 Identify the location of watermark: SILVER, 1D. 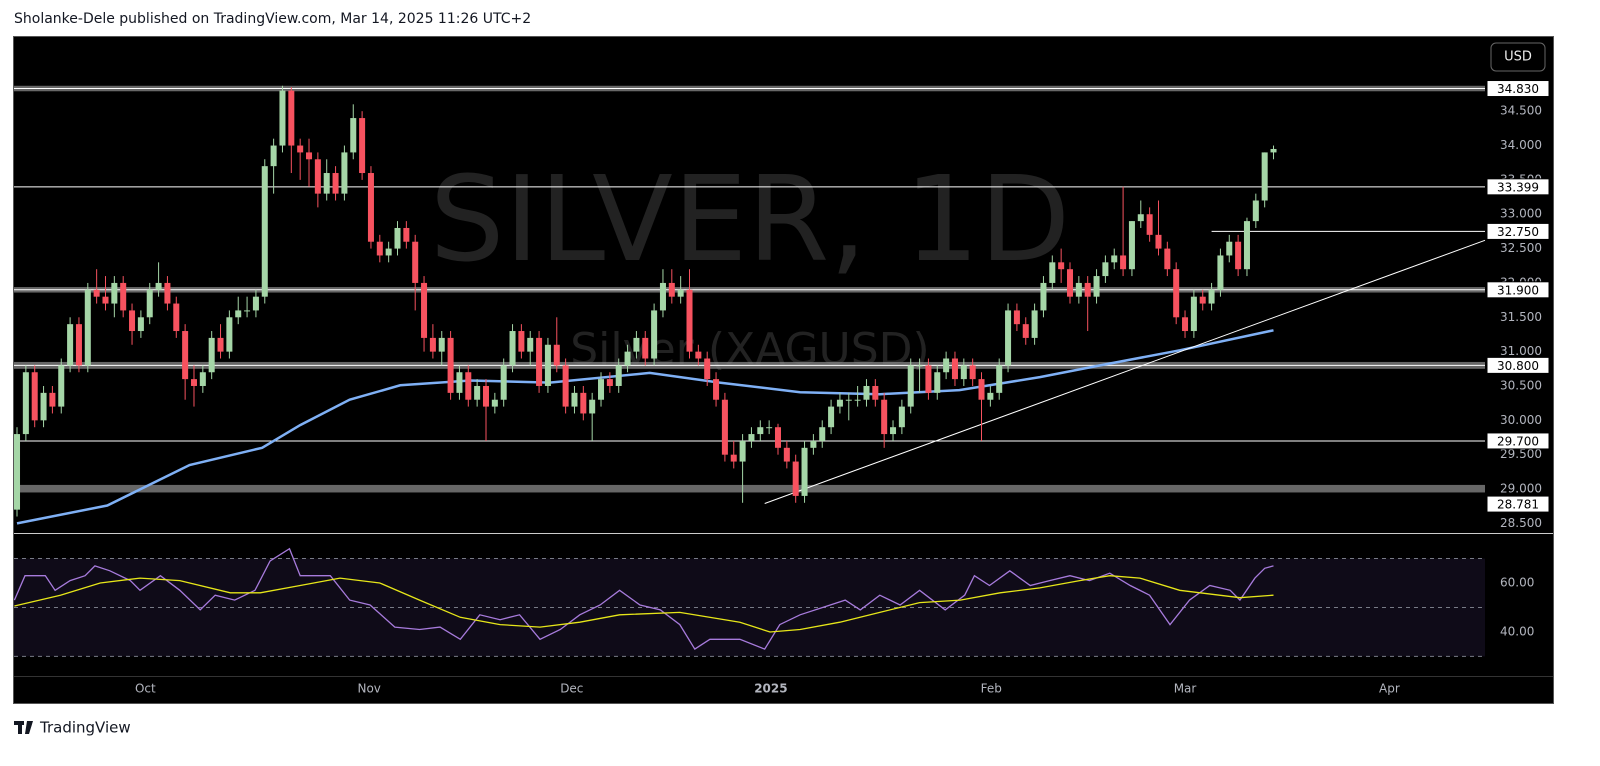
(750, 219).